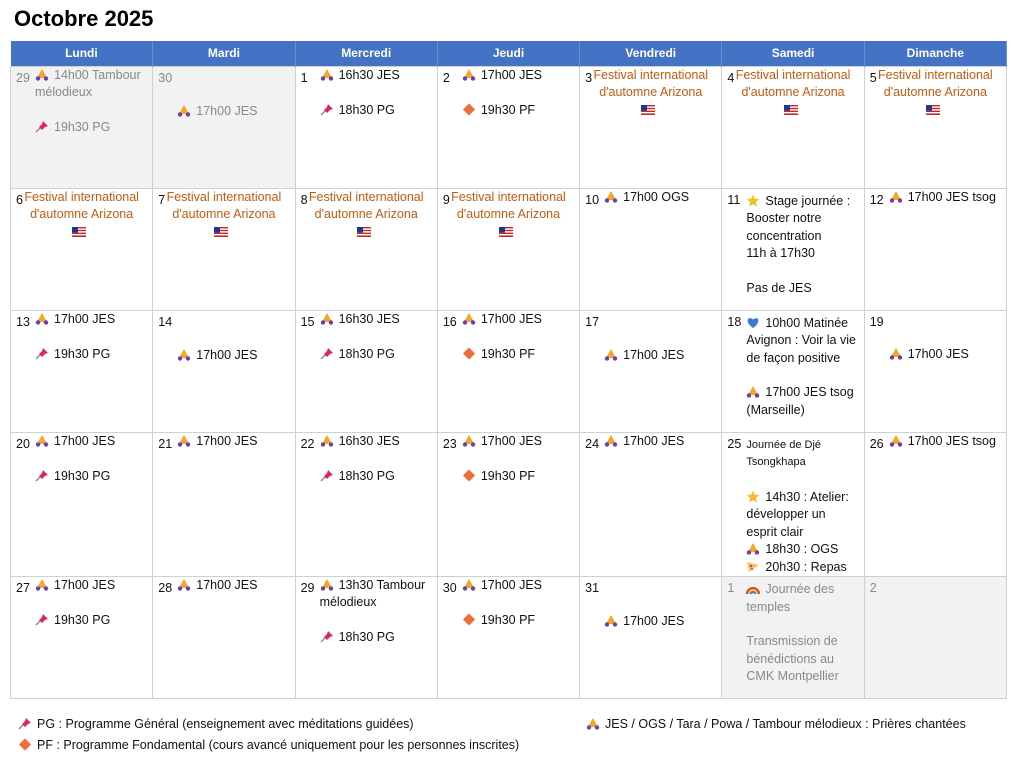 The width and height of the screenshot is (1024, 765). I want to click on event: 20h30 : Repas, so click(801, 568).